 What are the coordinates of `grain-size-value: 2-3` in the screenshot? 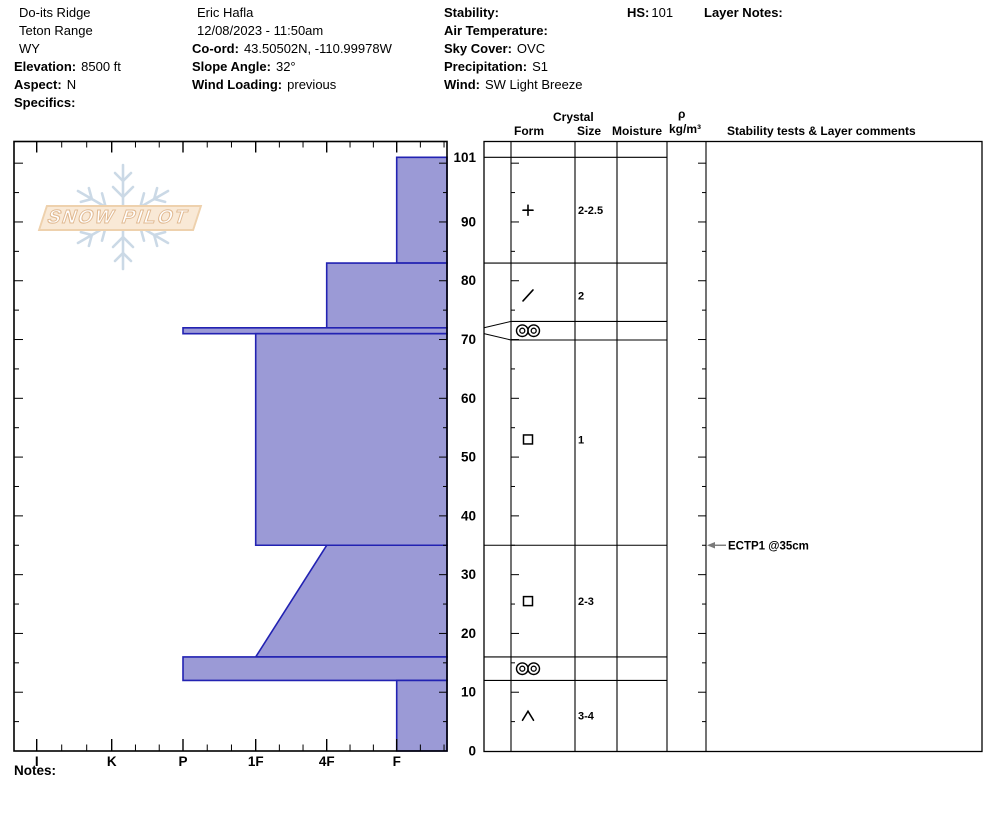 It's located at (586, 602).